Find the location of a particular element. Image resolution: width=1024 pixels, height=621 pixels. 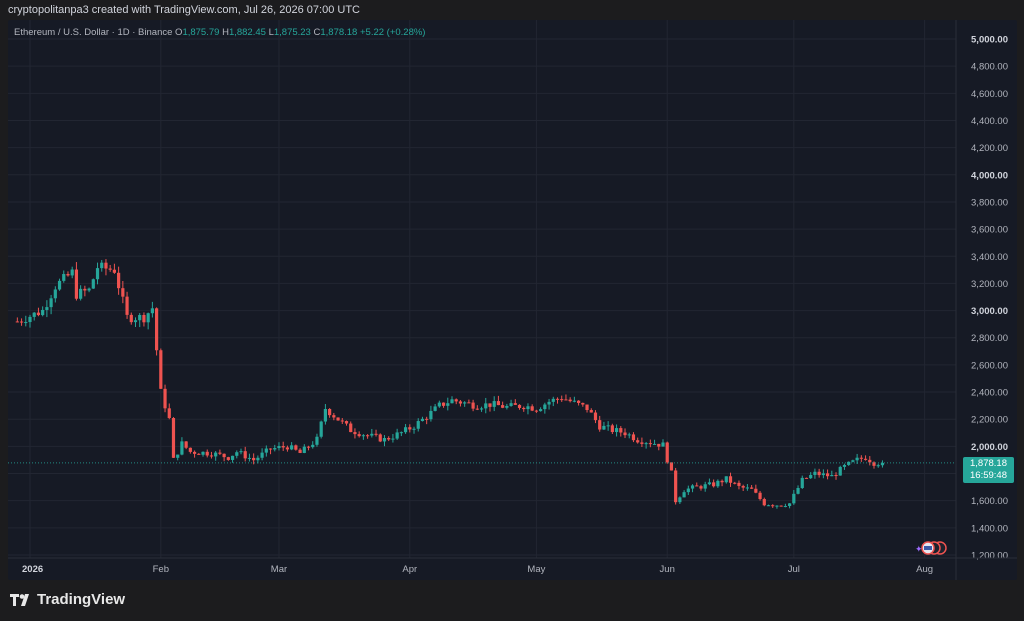

y-tick-label: 2,400.00 is located at coordinates (989, 393).